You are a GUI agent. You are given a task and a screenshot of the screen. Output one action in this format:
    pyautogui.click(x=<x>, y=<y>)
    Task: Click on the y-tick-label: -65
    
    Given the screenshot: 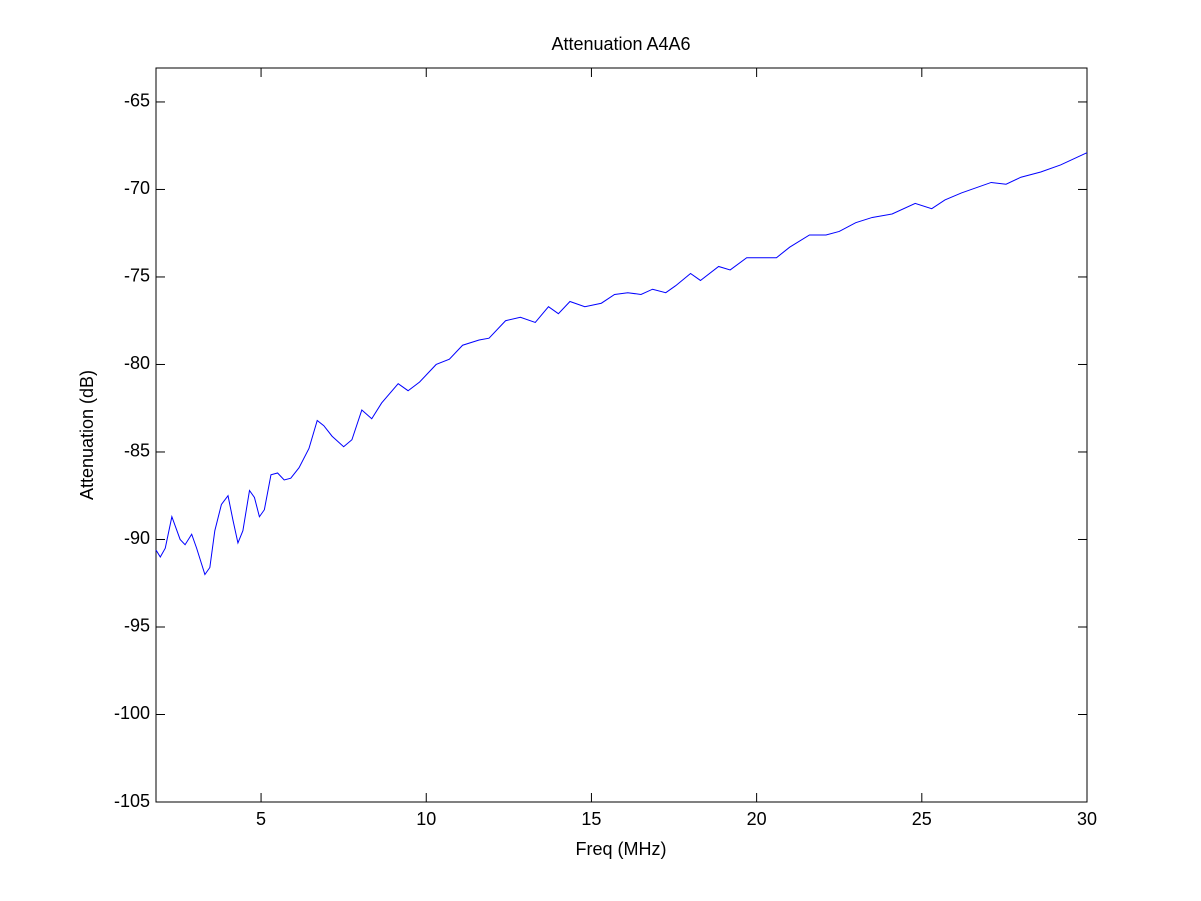 What is the action you would take?
    pyautogui.click(x=137, y=101)
    